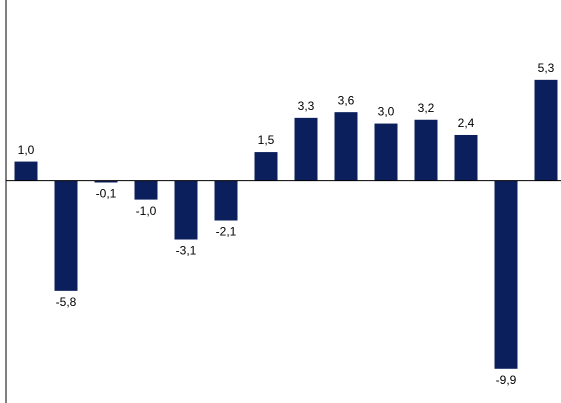  What do you see at coordinates (266, 140) in the screenshot?
I see `value-label: 1,5` at bounding box center [266, 140].